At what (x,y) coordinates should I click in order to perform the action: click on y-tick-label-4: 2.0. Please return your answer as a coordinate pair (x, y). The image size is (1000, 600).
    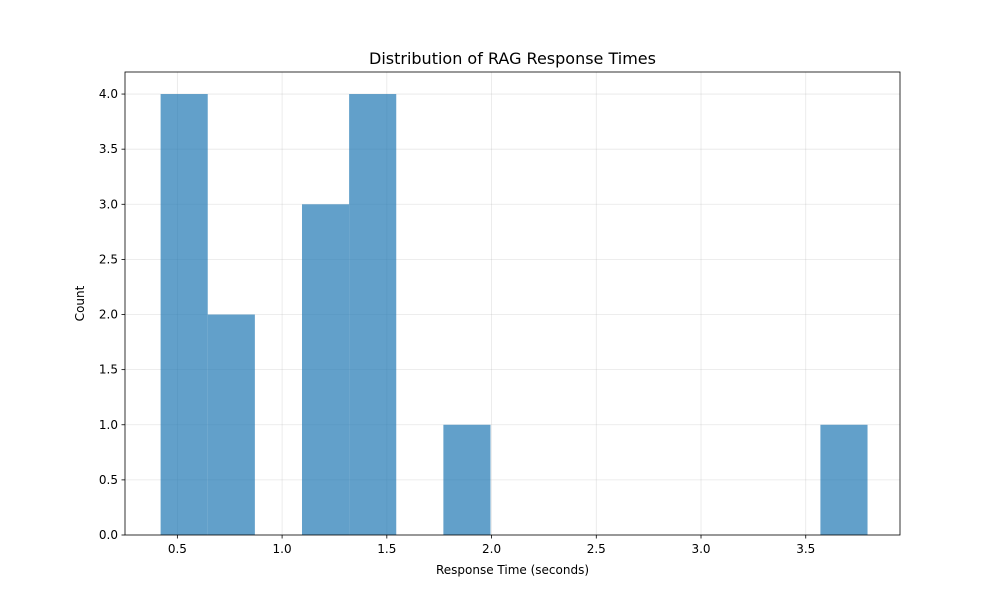
    Looking at the image, I should click on (108, 315).